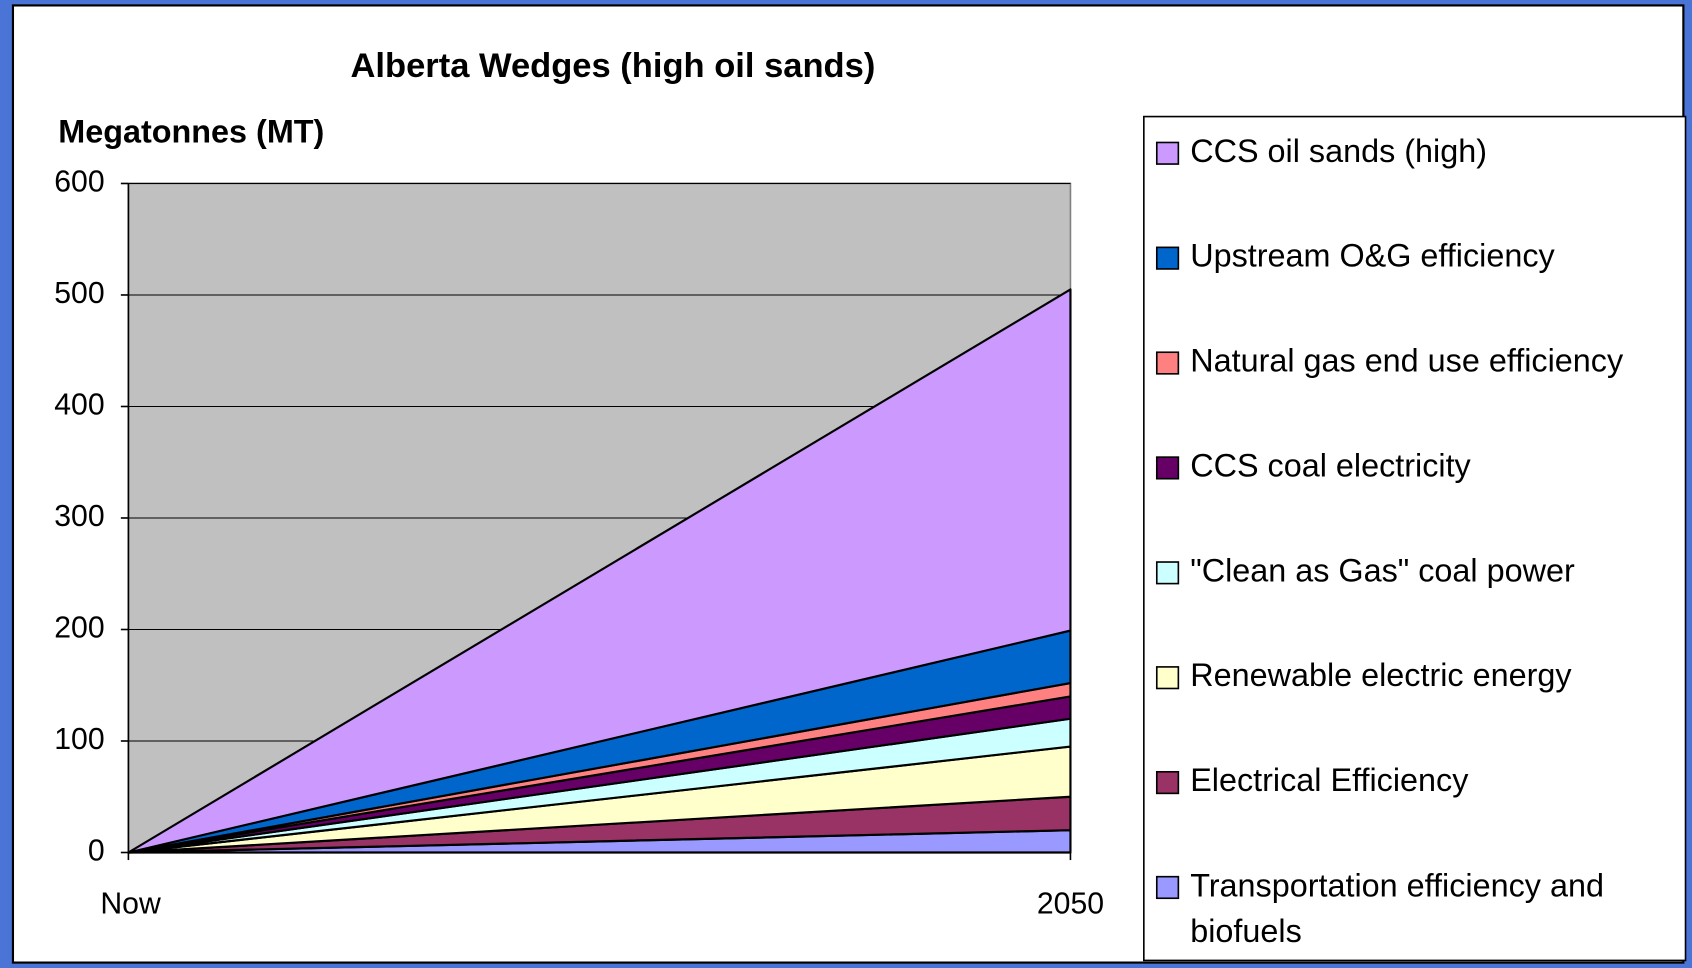 The image size is (1692, 968). I want to click on y-tick-label: 600, so click(79, 181).